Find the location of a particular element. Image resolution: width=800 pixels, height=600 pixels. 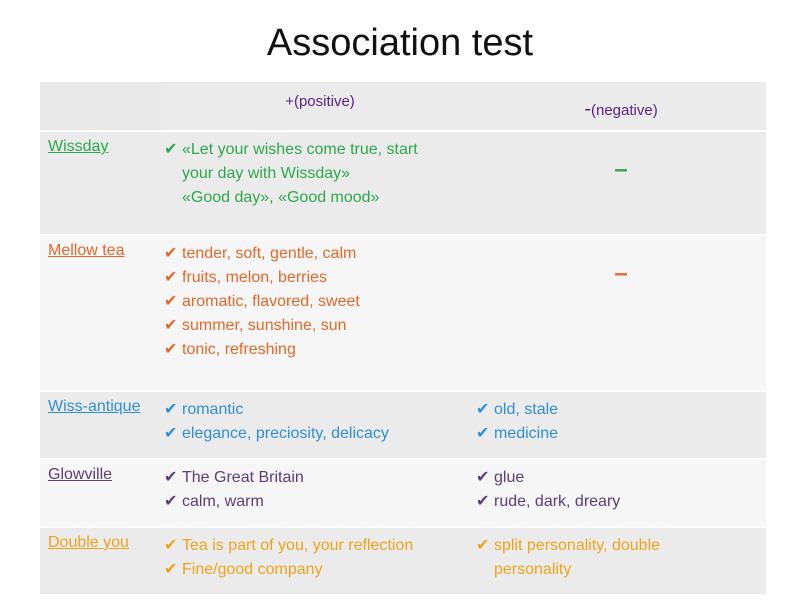

positive-cell: ✔ The Great Britain ✔ calm, warm is located at coordinates (320, 494).